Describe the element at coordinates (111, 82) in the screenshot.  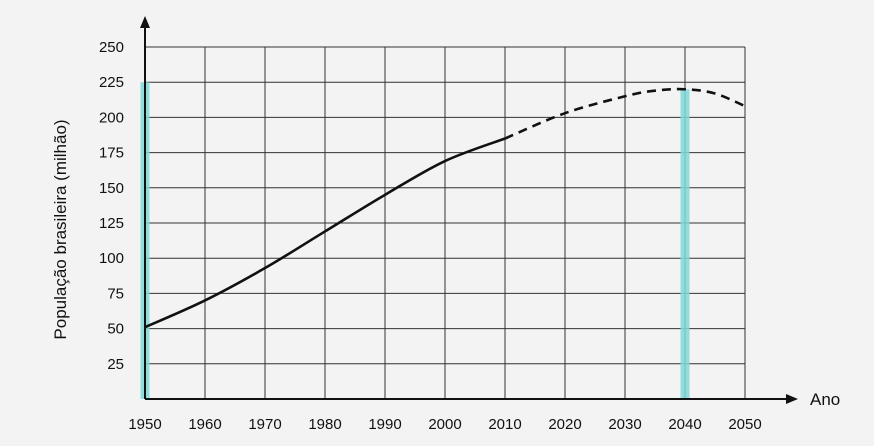
I see `y-tick-label-225: 225` at that location.